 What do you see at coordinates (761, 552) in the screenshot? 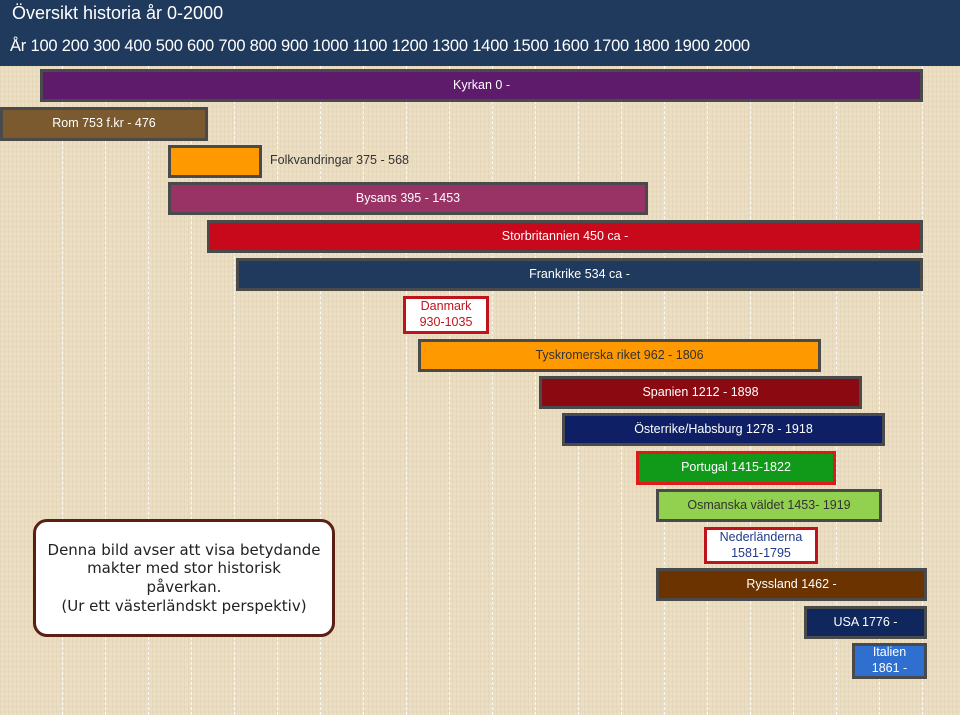
I see `bar-label-line2: 1581-1795` at bounding box center [761, 552].